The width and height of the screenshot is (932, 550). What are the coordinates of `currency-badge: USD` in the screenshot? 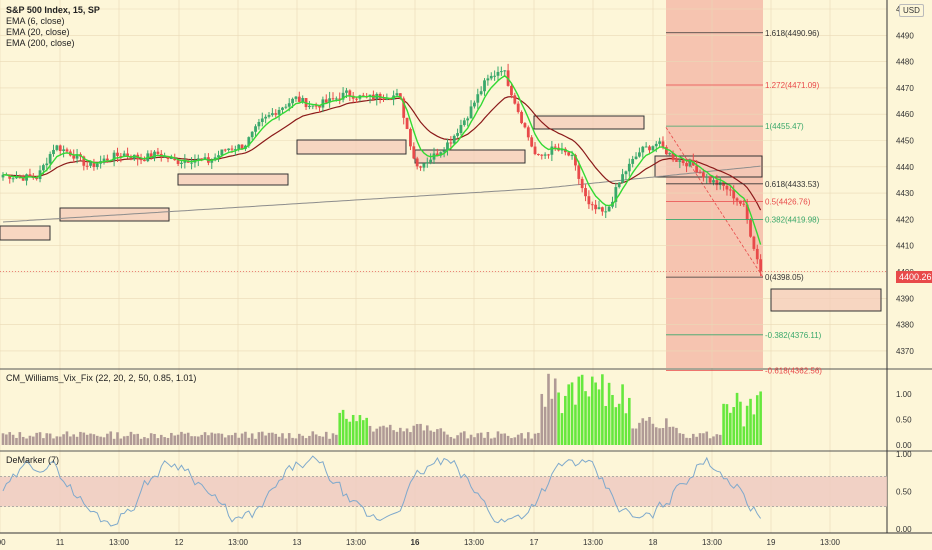 It's located at (911, 10).